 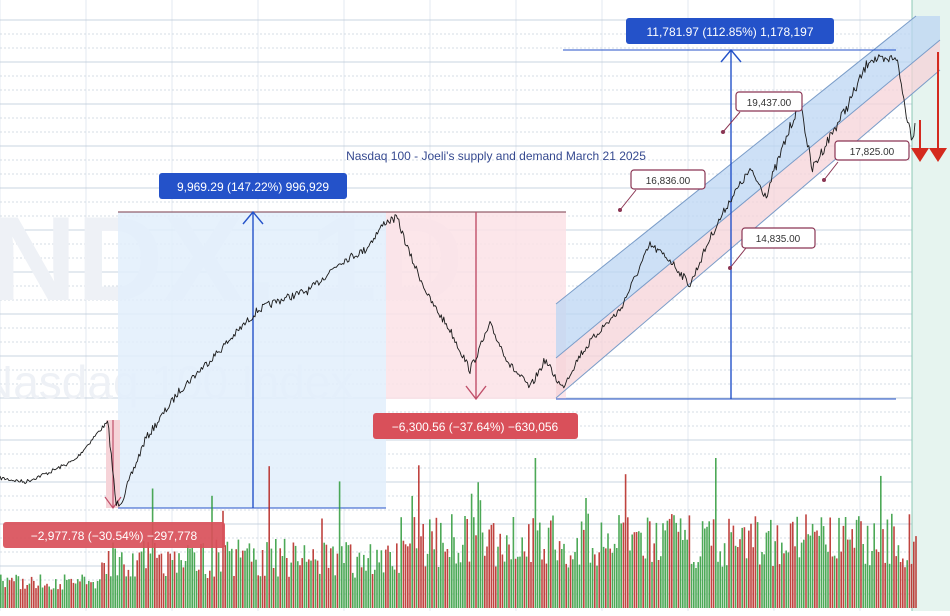 I want to click on callout-14835-leader, so click(x=738, y=258).